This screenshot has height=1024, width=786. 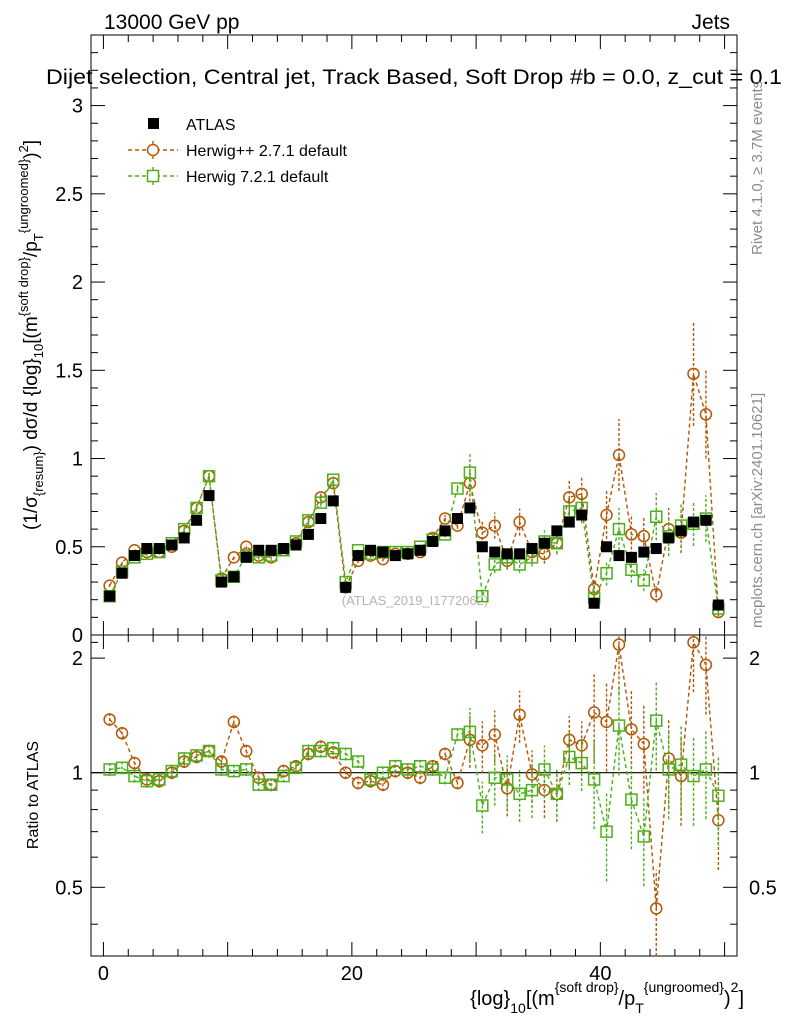 What do you see at coordinates (69, 195) in the screenshot?
I see `main-y-tick-label: 2.5` at bounding box center [69, 195].